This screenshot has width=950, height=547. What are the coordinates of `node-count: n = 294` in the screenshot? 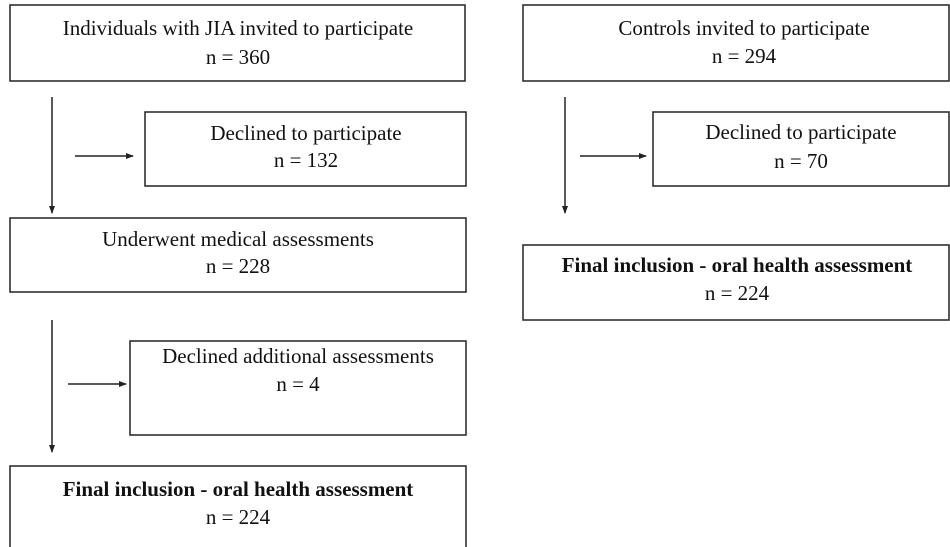 It's located at (744, 56).